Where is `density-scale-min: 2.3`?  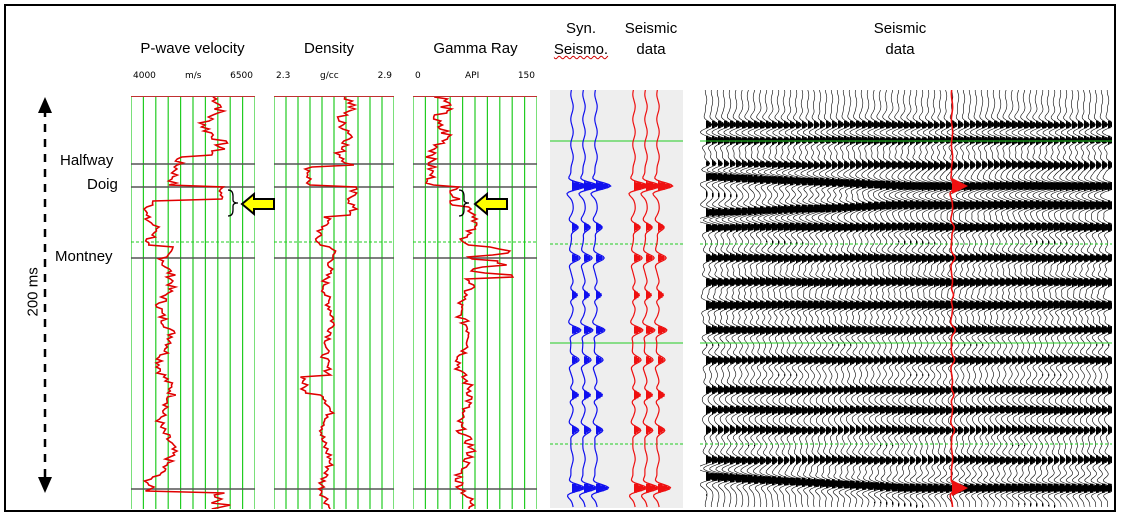 density-scale-min: 2.3 is located at coordinates (283, 76).